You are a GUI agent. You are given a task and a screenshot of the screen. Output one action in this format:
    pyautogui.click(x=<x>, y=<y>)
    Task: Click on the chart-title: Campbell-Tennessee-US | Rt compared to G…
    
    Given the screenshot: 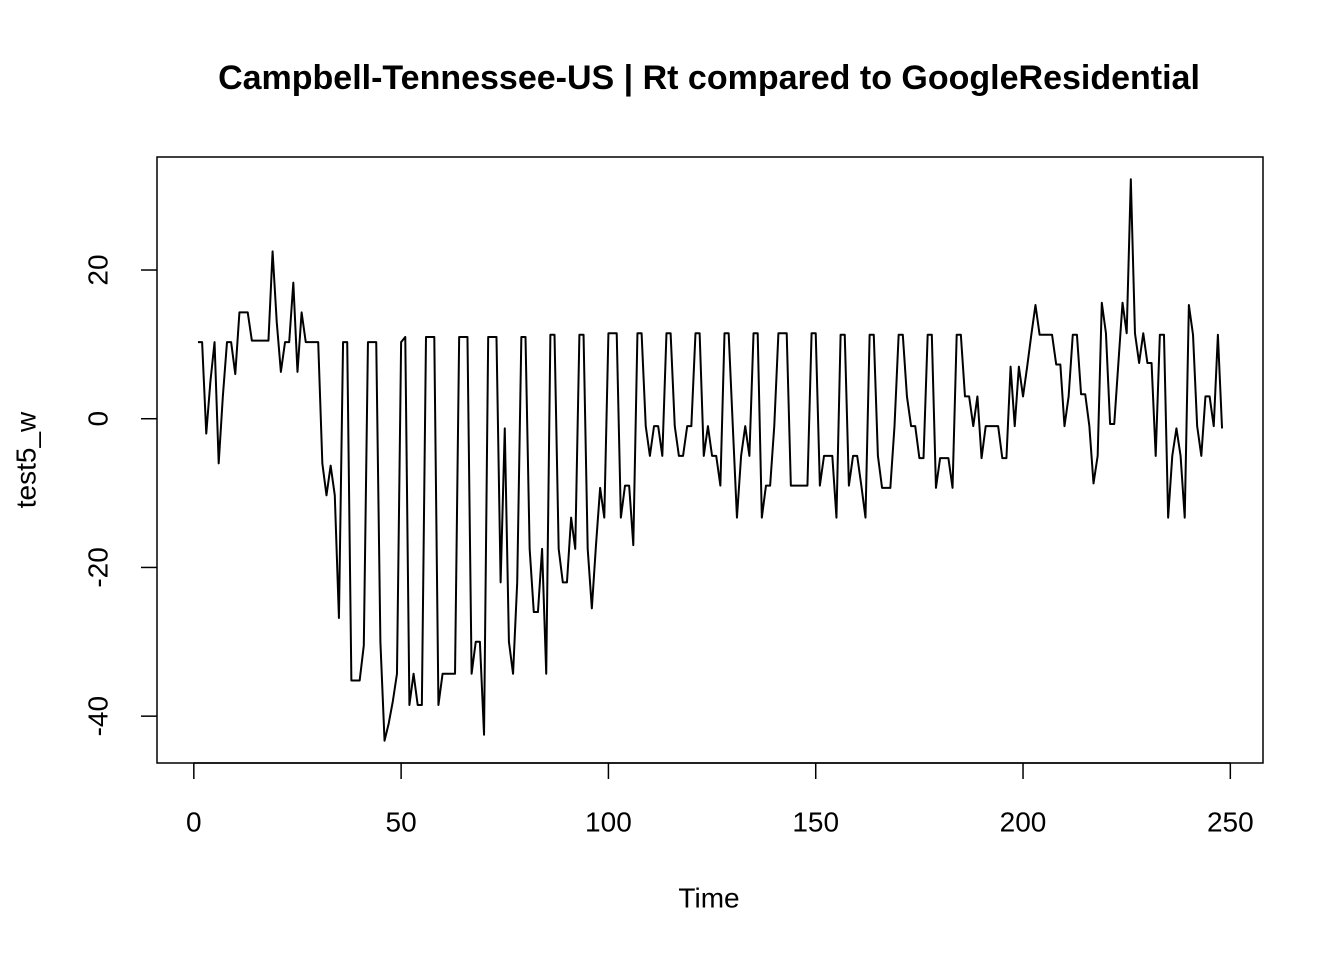 What is the action you would take?
    pyautogui.click(x=709, y=78)
    